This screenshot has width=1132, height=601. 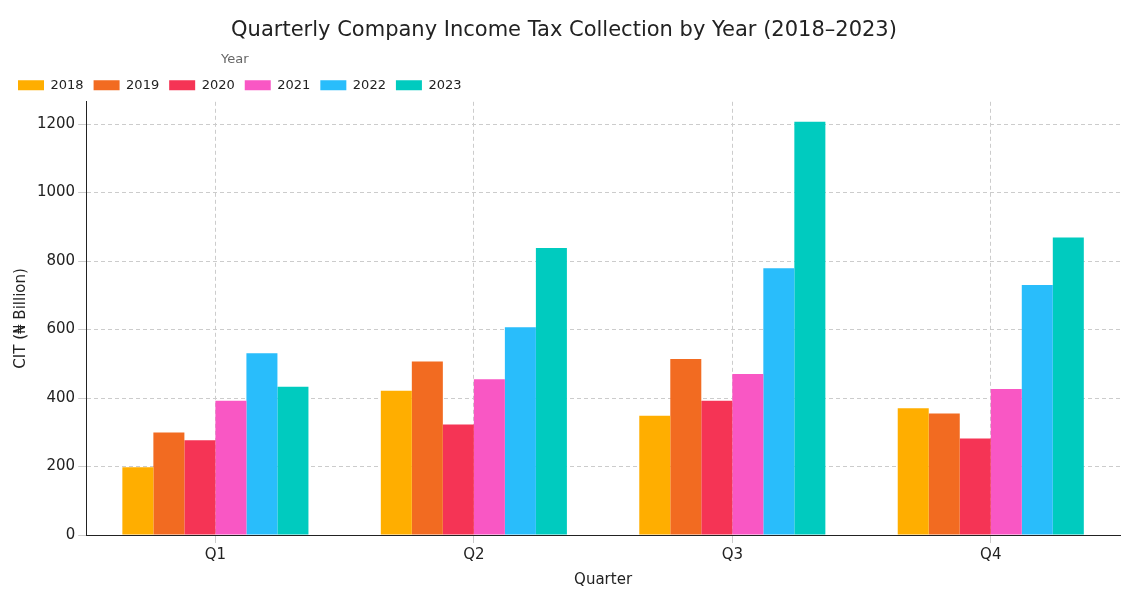 What do you see at coordinates (294, 84) in the screenshot?
I see `legend-label: 2021` at bounding box center [294, 84].